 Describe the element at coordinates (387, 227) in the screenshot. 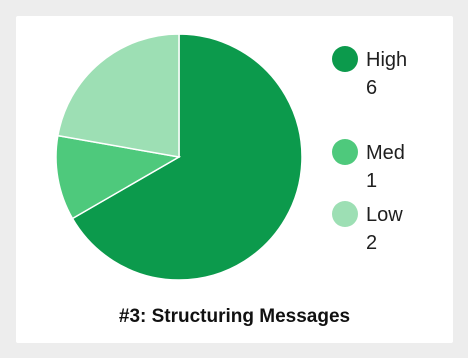

I see `legend-item-low: Low 2` at that location.